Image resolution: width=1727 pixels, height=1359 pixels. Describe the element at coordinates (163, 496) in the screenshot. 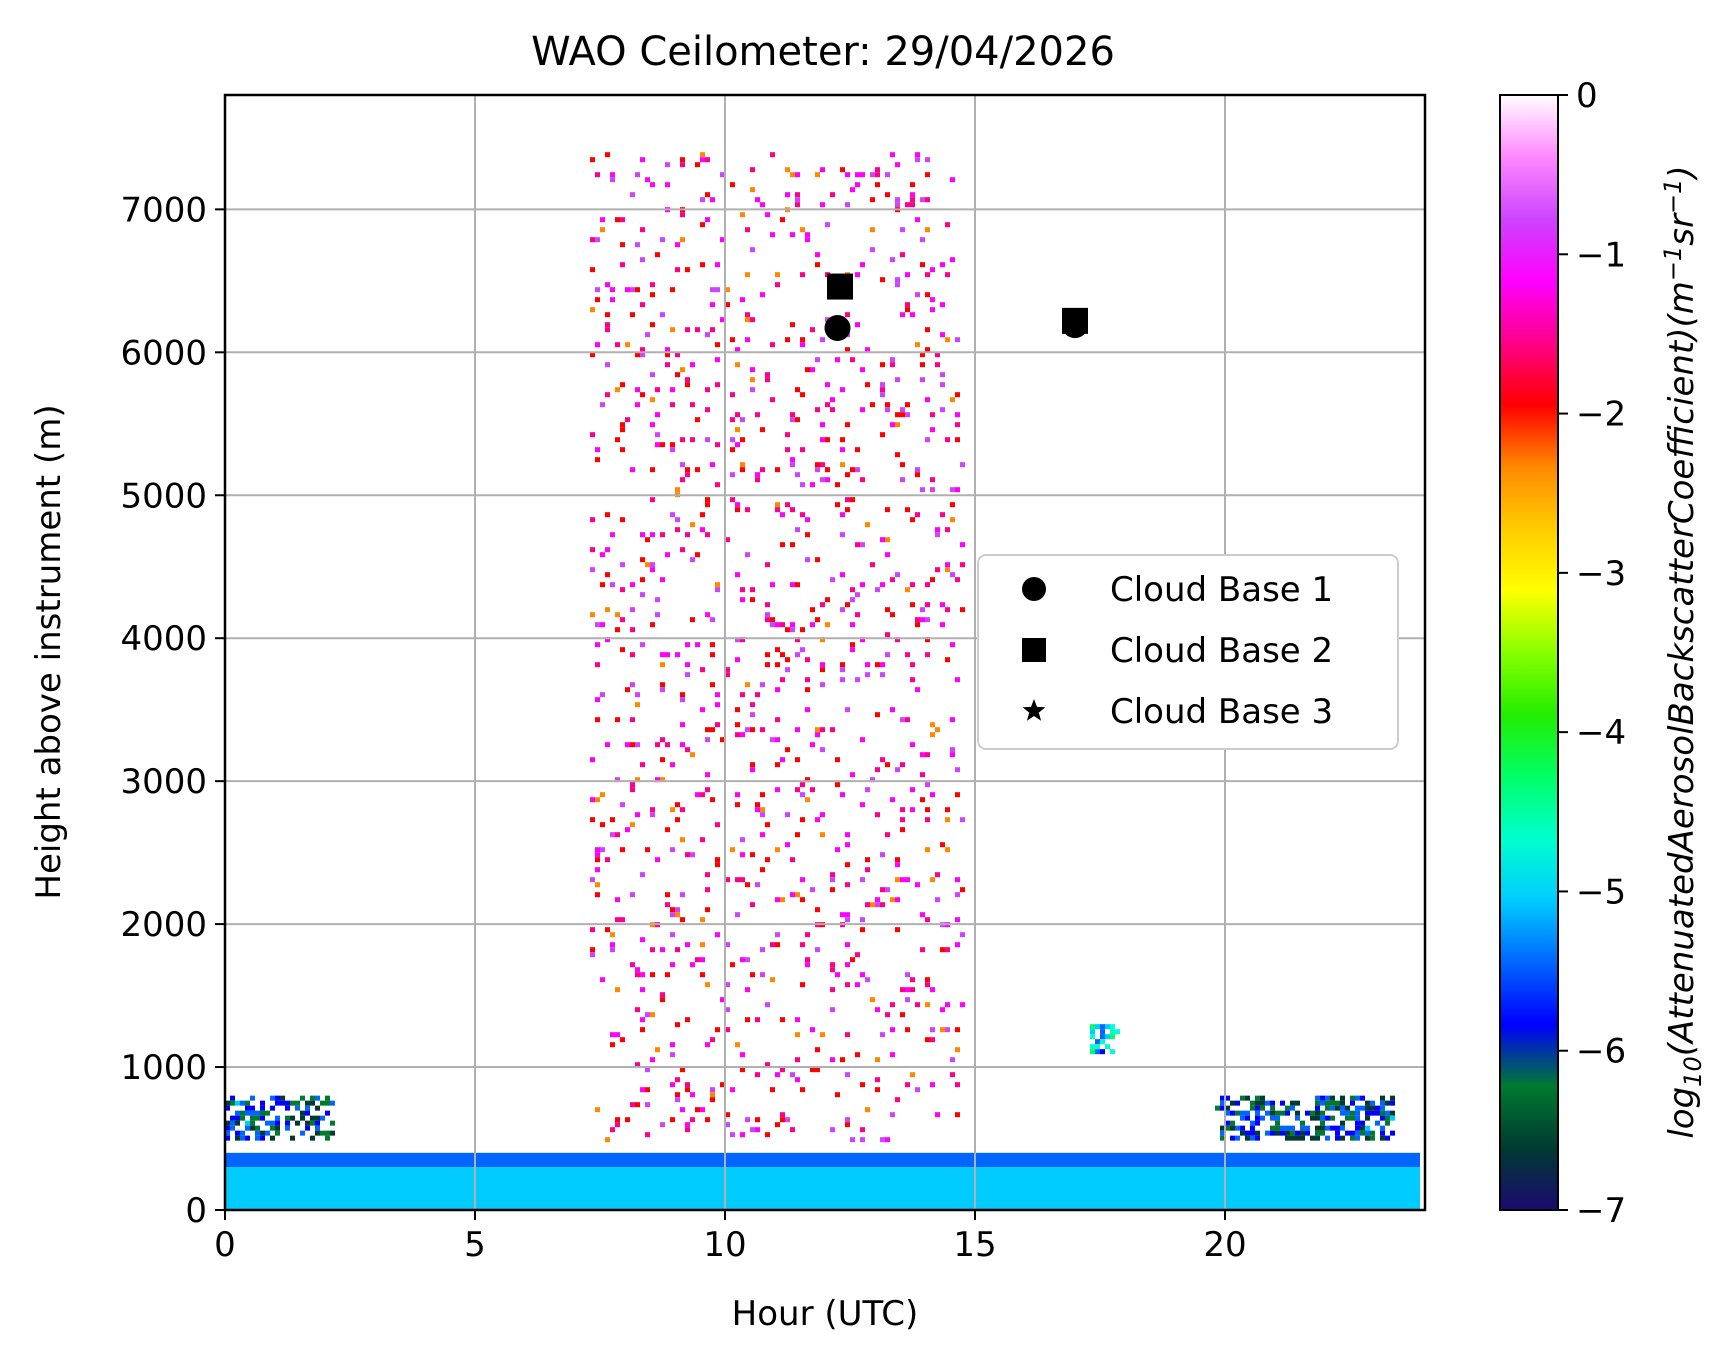

I see `y-tick-label: 5000` at that location.